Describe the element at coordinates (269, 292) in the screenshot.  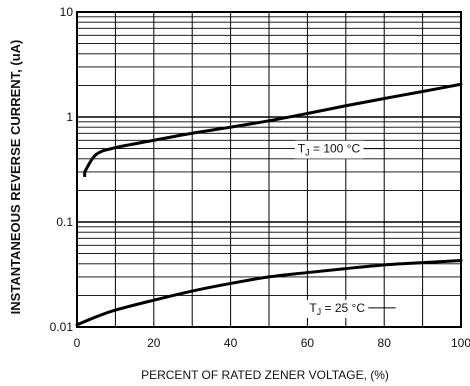
I see `series-line-25c` at that location.